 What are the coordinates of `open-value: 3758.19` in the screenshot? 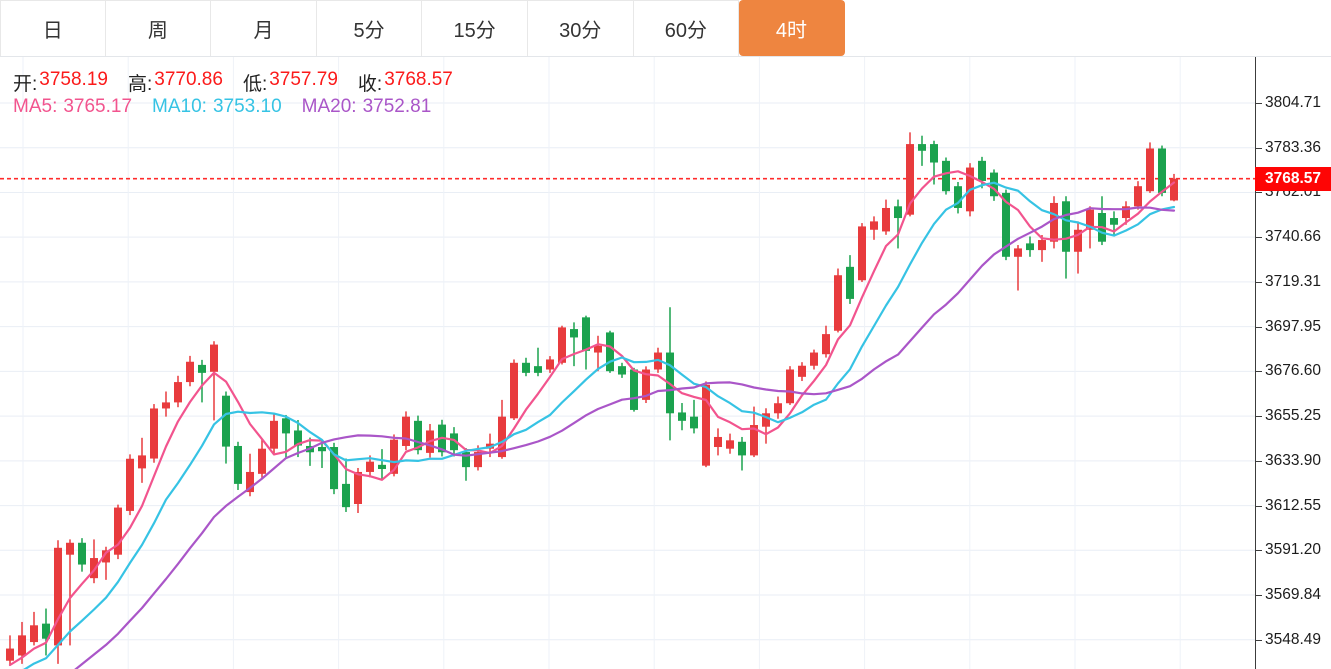 It's located at (73, 79).